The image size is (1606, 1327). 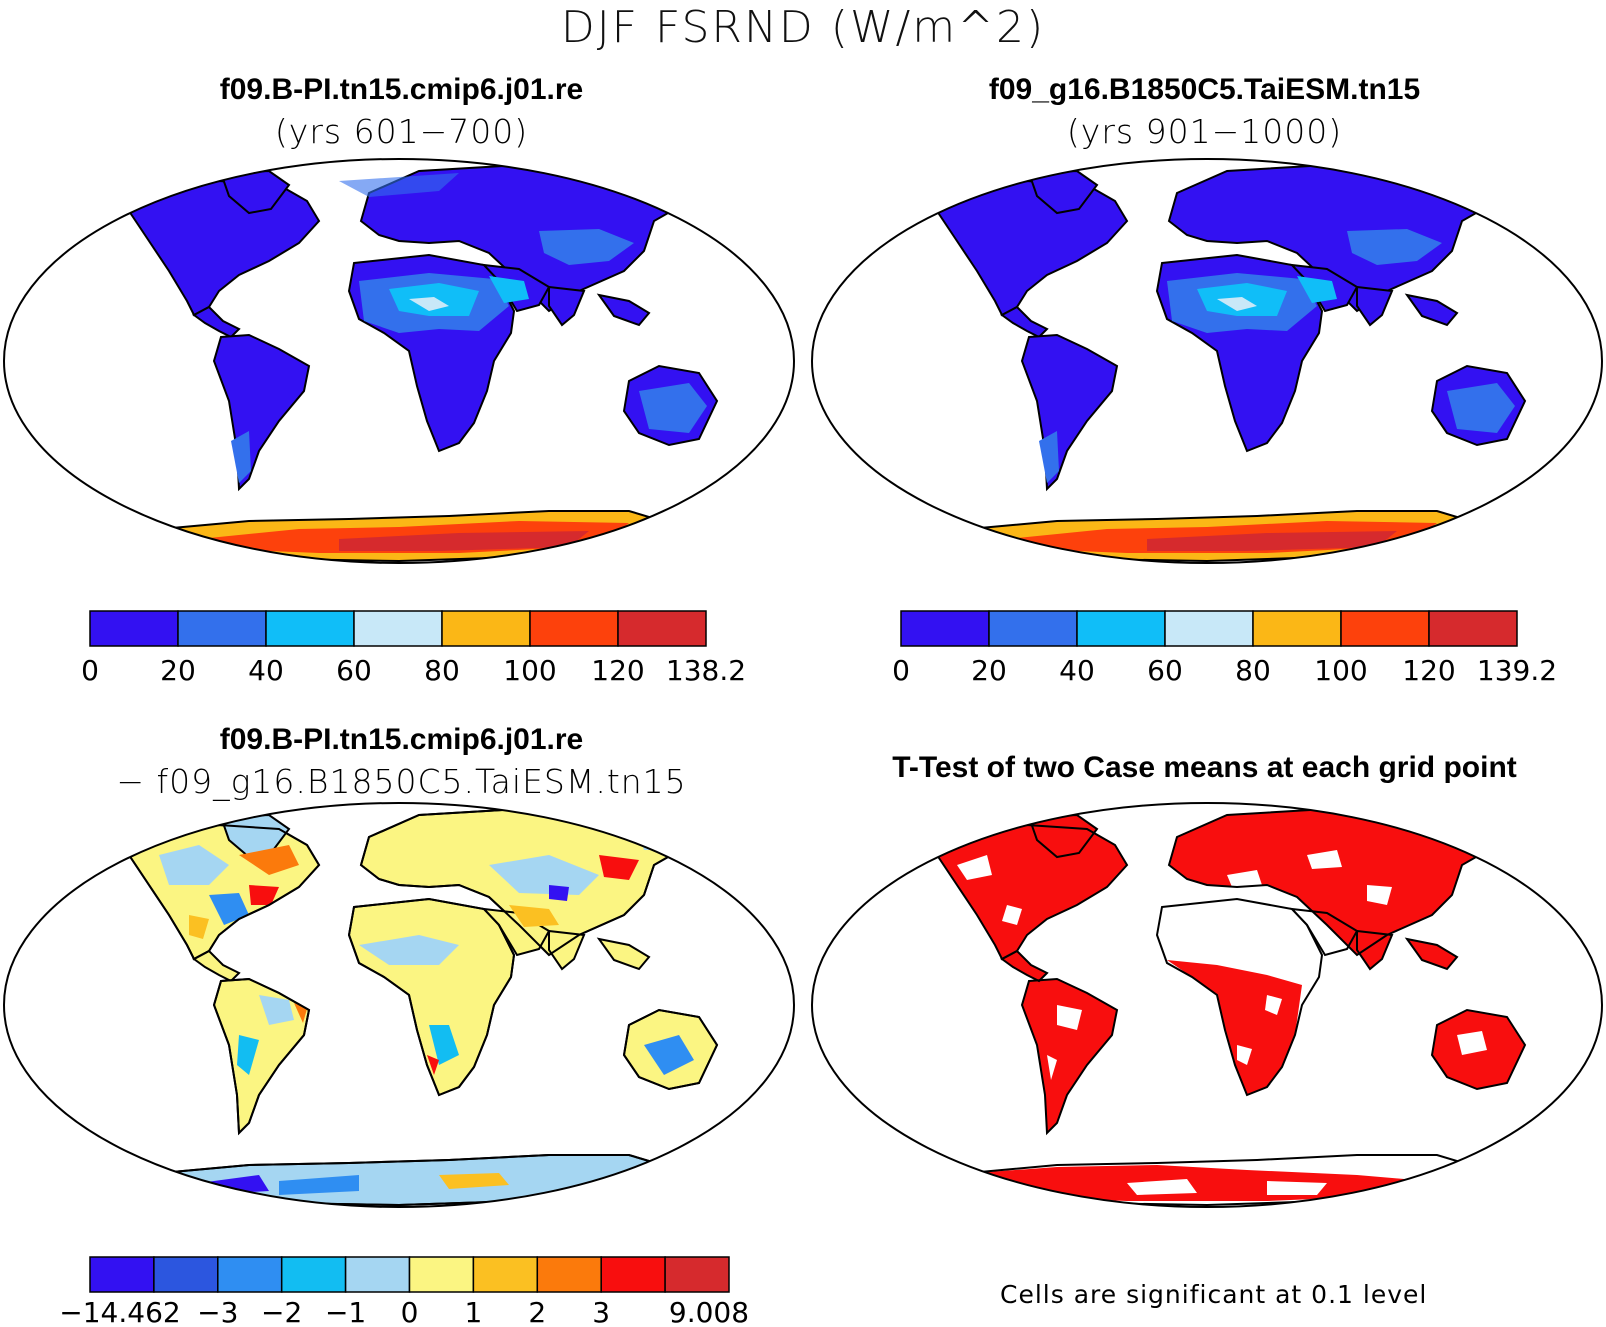 What do you see at coordinates (1204, 89) in the screenshot?
I see `panel2-title: f09_g16.B1850C5.TaiESM.tn15` at bounding box center [1204, 89].